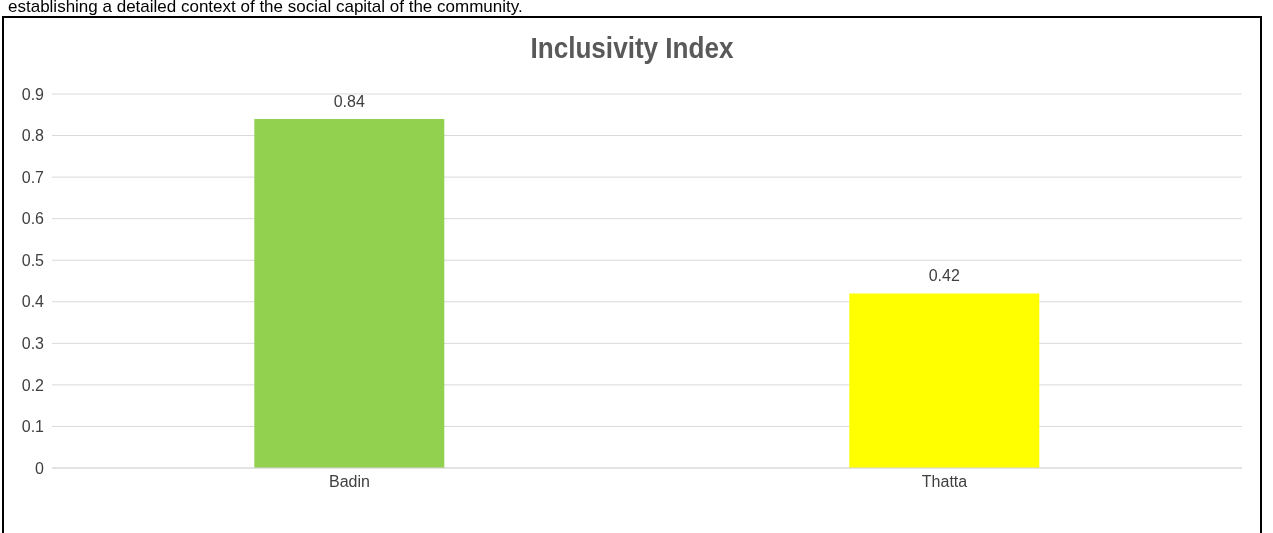 The width and height of the screenshot is (1273, 533). Describe the element at coordinates (33, 302) in the screenshot. I see `y-tick-label: 0.4` at that location.